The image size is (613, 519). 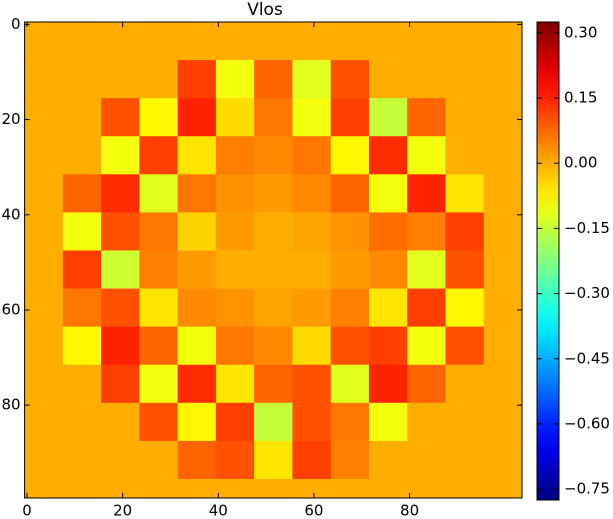 What do you see at coordinates (218, 510) in the screenshot?
I see `x-tick-label: 40` at bounding box center [218, 510].